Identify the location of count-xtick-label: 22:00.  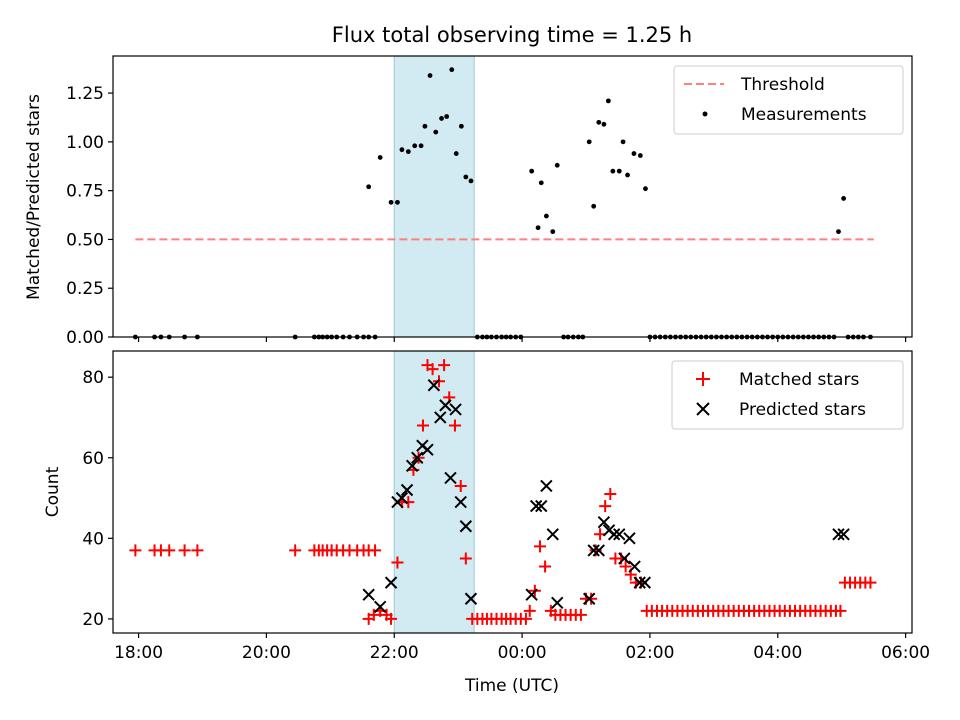
(394, 653).